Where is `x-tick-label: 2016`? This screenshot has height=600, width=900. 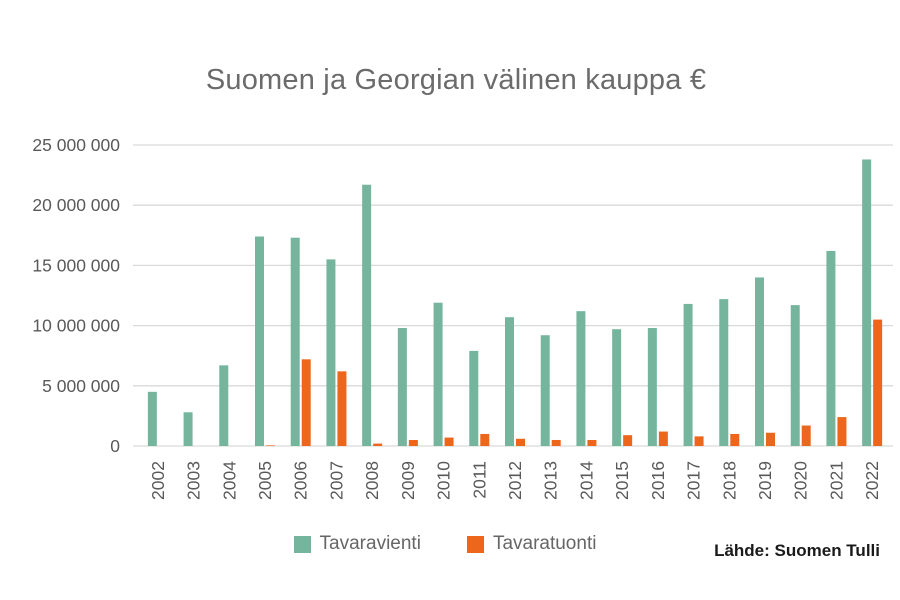 x-tick-label: 2016 is located at coordinates (658, 480).